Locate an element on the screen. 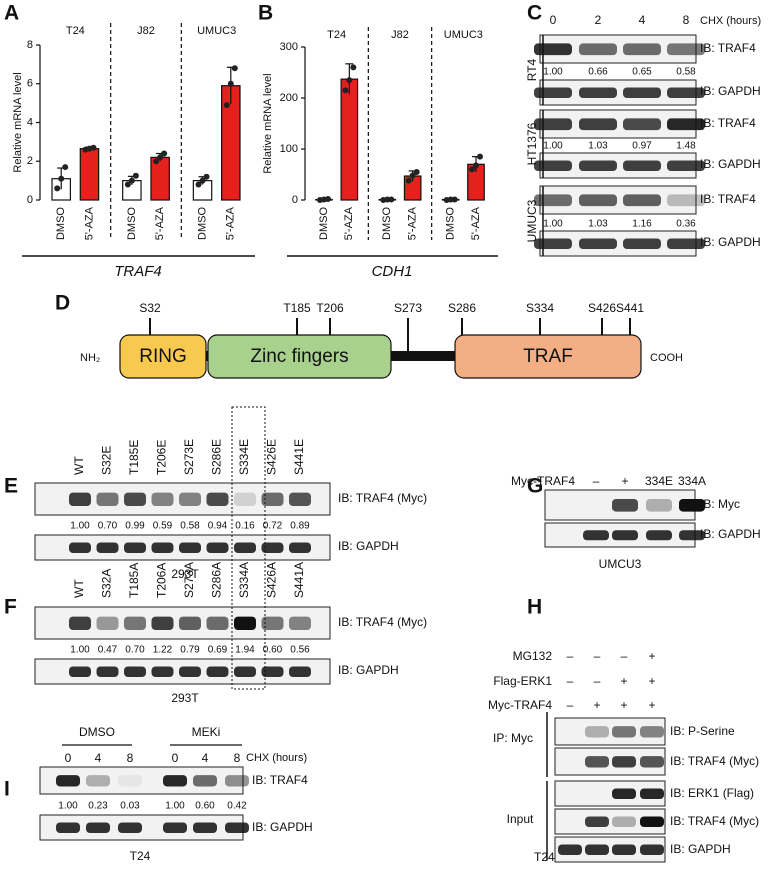 This screenshot has height=870, width=778. lane-label: 0 is located at coordinates (553, 20).